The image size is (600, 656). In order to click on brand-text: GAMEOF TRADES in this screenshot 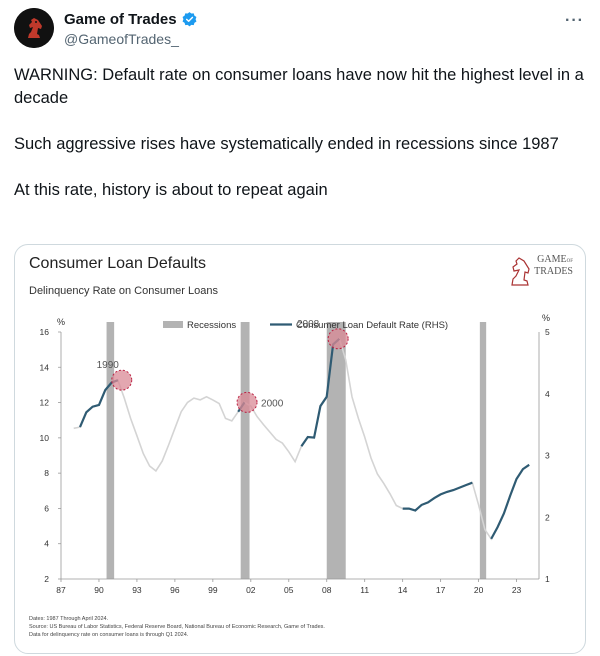, I will do `click(553, 266)`.